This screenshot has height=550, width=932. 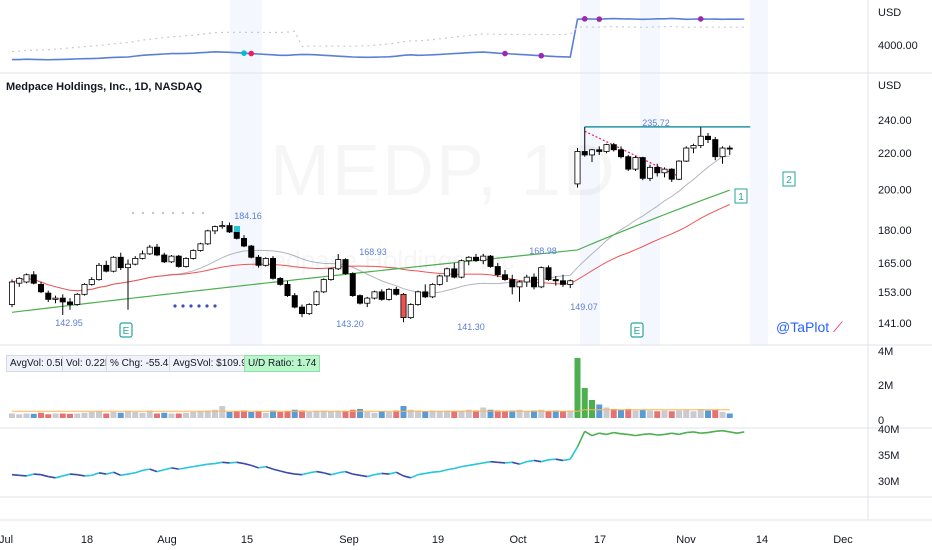 What do you see at coordinates (895, 154) in the screenshot?
I see `price-axis-tick: 220.00` at bounding box center [895, 154].